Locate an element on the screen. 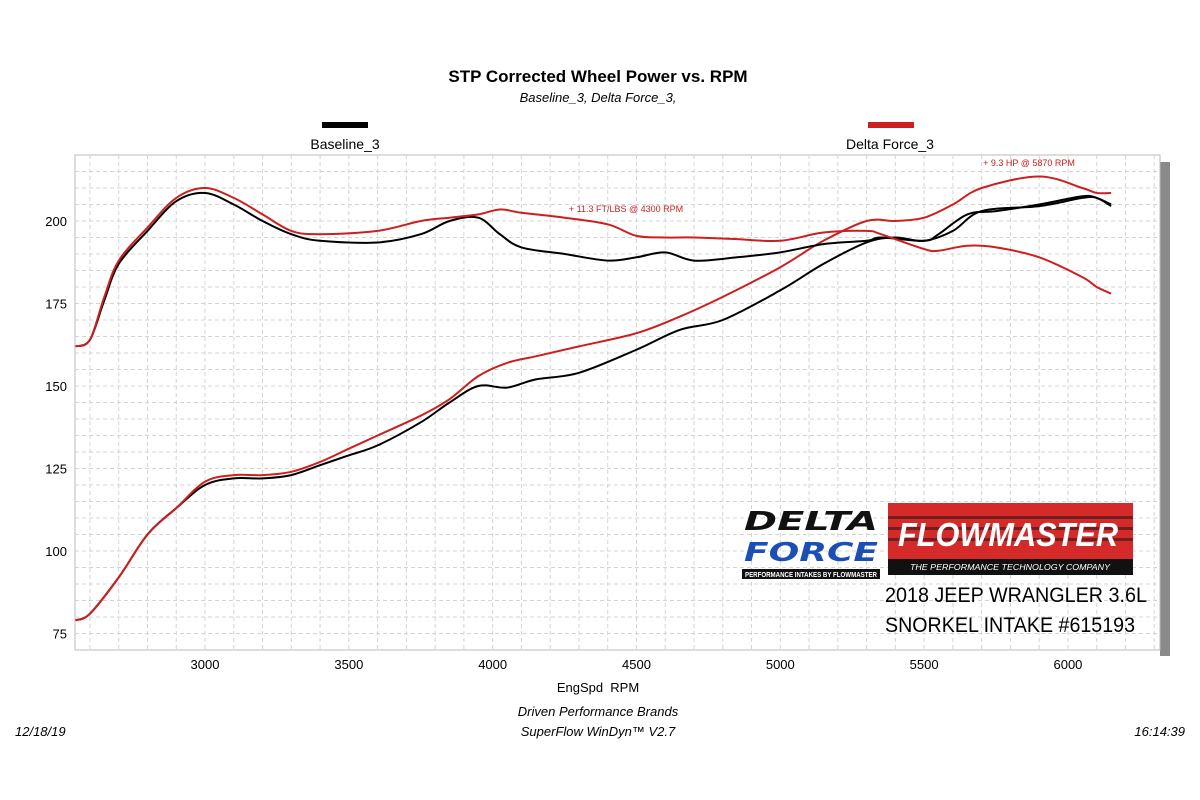 This screenshot has width=1200, height=800. x-axis-label: EngSpd RPM is located at coordinates (598, 687).